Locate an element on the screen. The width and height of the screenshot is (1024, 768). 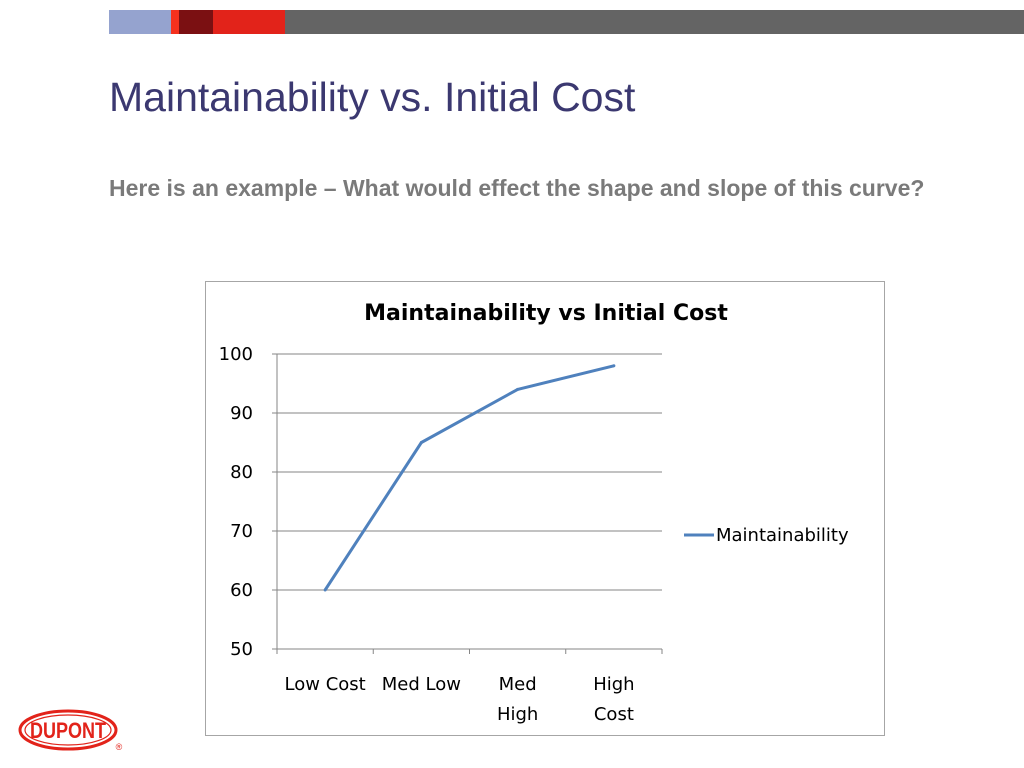
header-bar-segment-orange is located at coordinates (175, 22).